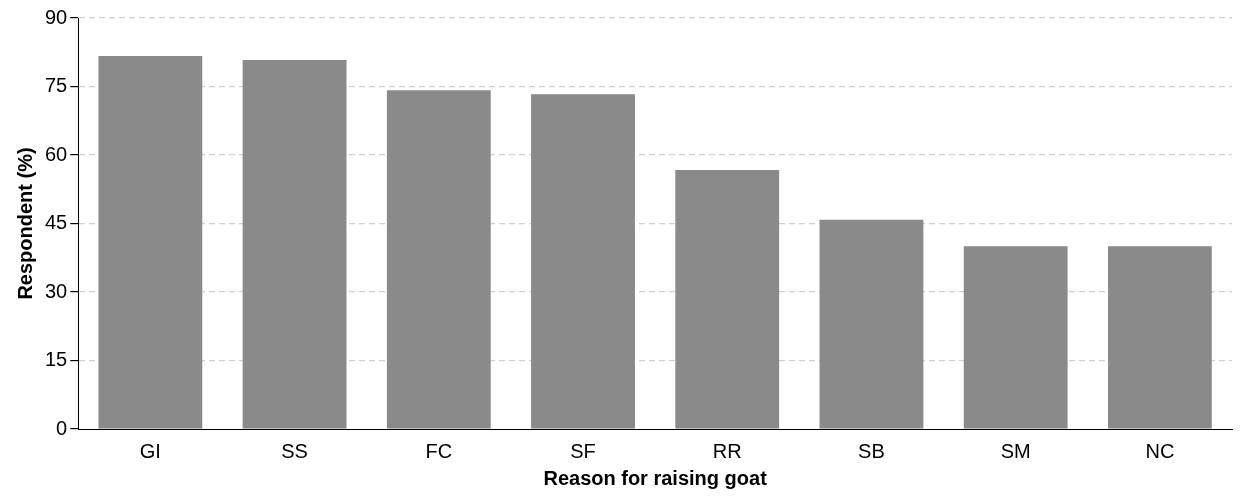  What do you see at coordinates (56, 222) in the screenshot?
I see `y-tick-label: 45` at bounding box center [56, 222].